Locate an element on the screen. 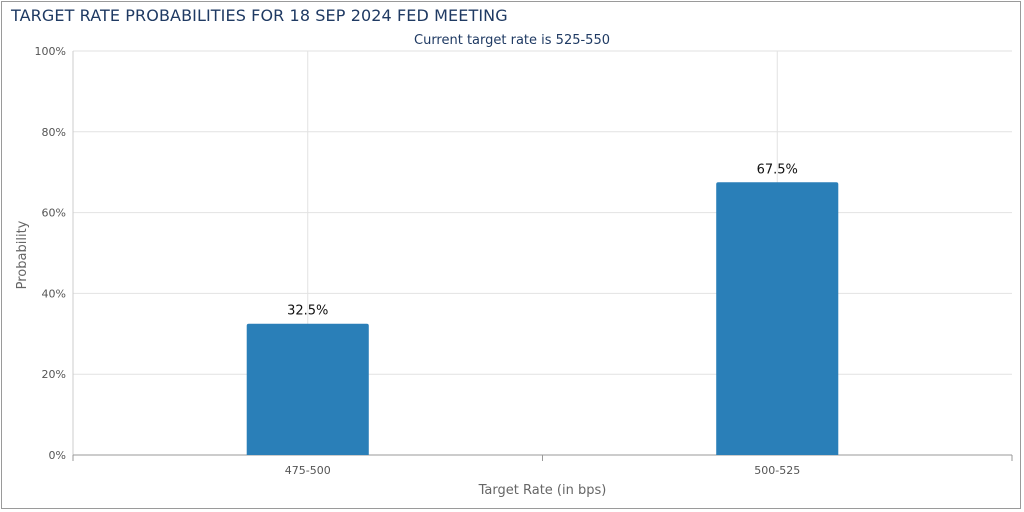  bar-value-label: 67.5% is located at coordinates (777, 169).